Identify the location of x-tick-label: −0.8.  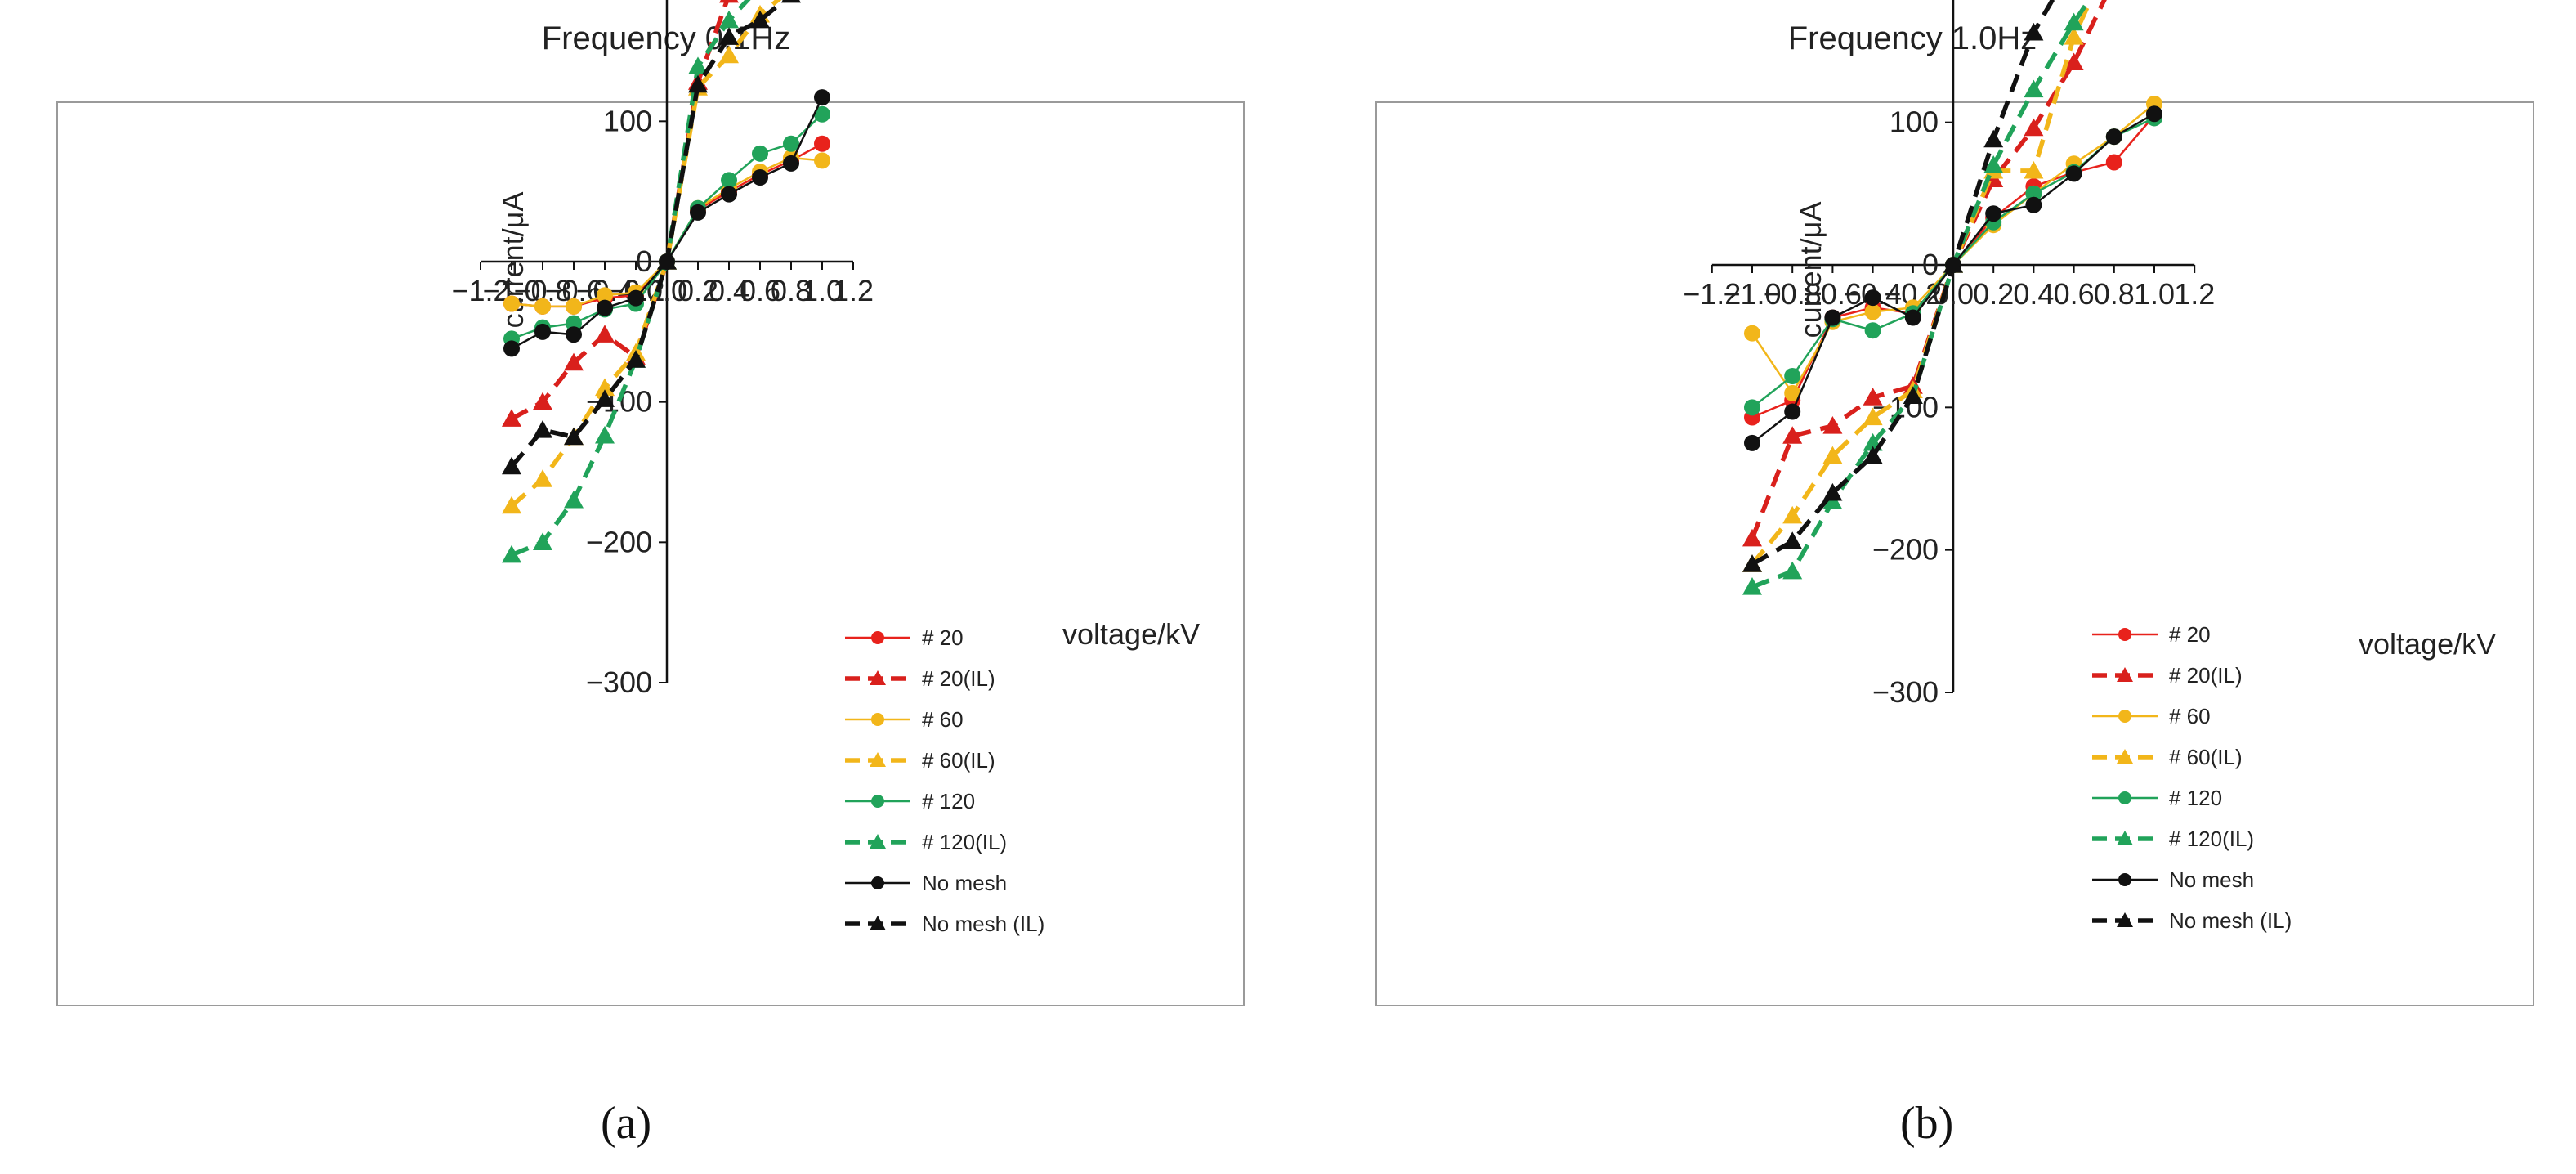
(1793, 294).